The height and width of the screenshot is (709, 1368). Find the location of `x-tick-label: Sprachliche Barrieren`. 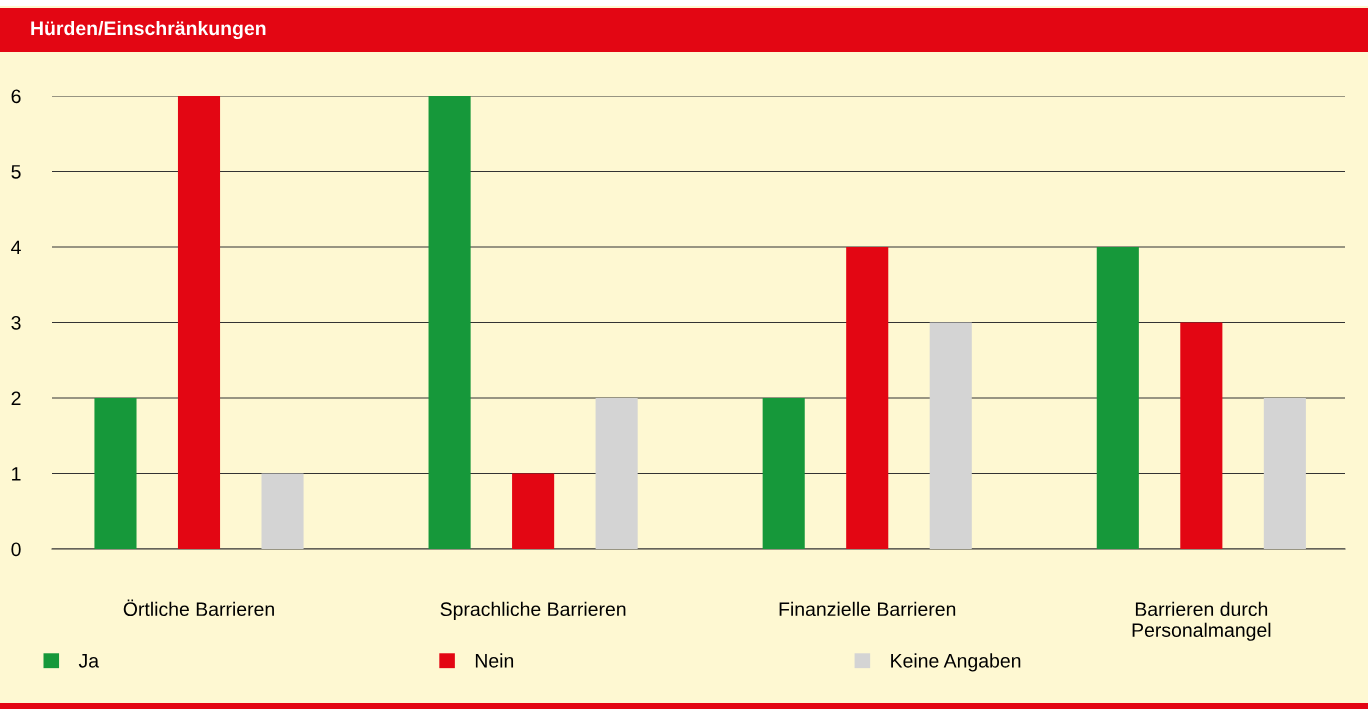

x-tick-label: Sprachliche Barrieren is located at coordinates (533, 610).